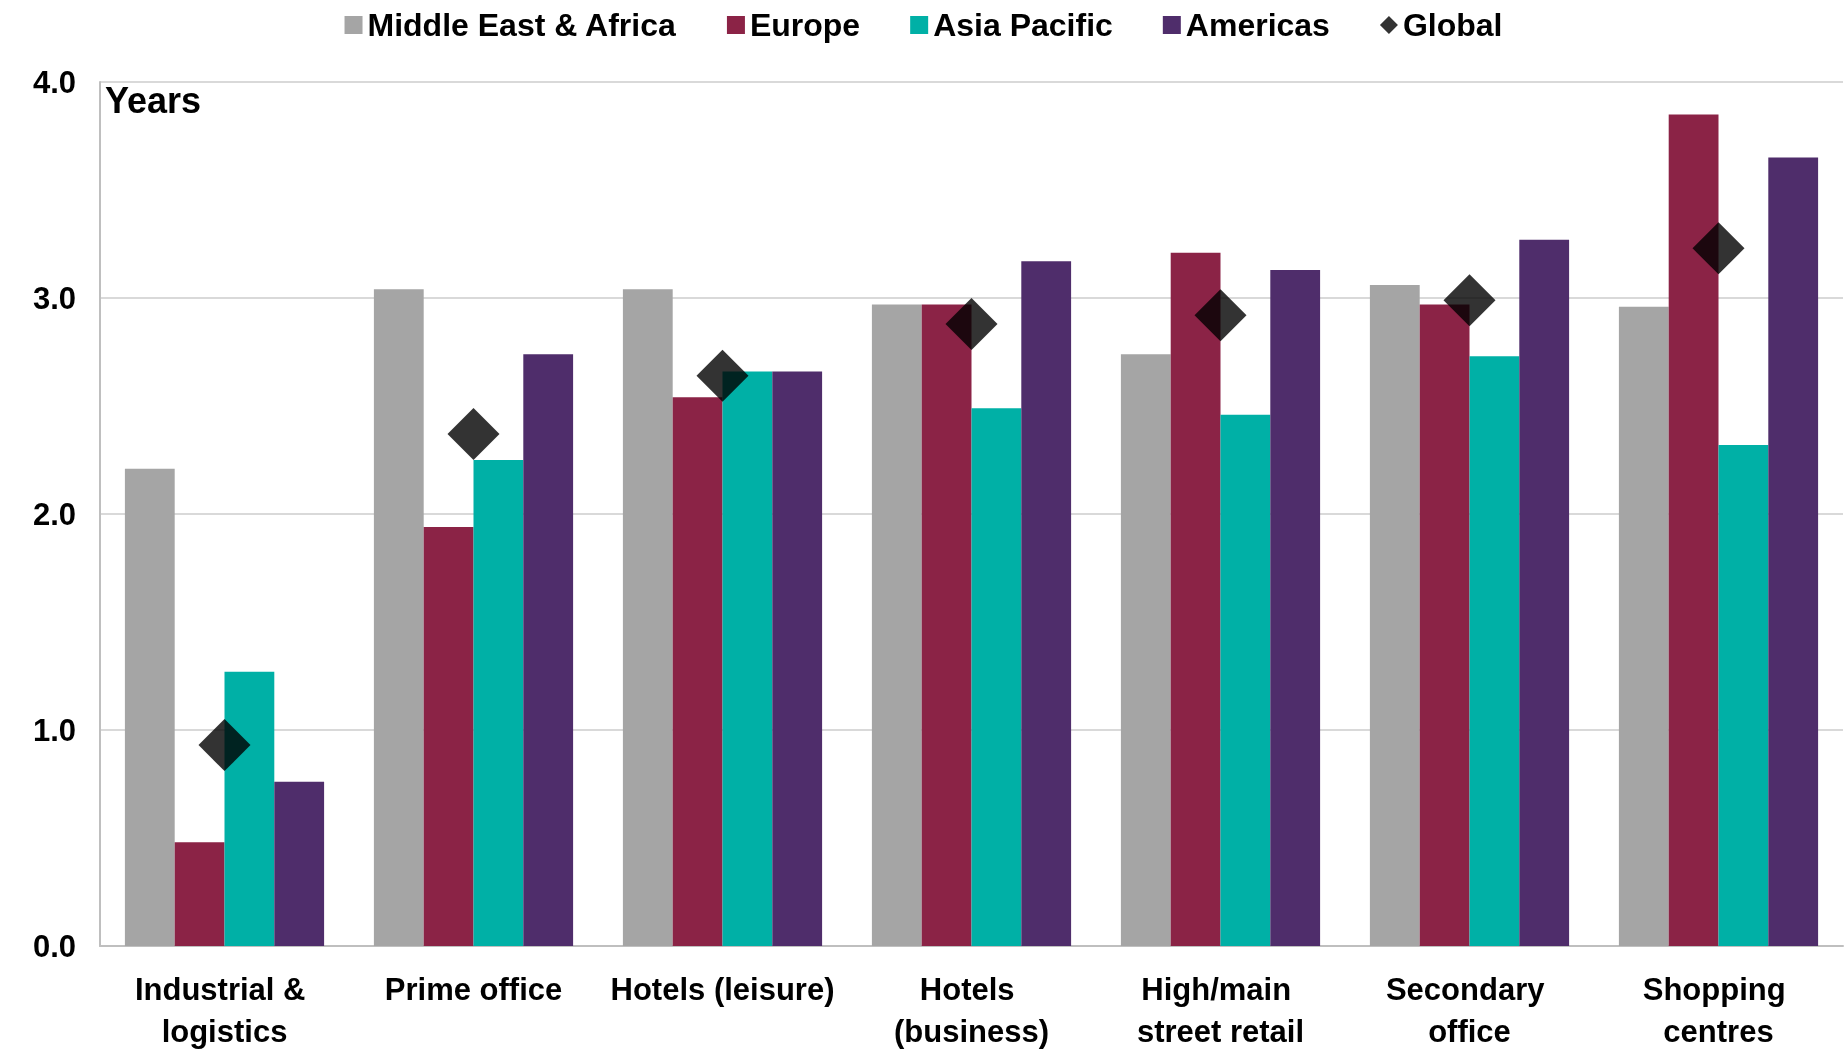 Image resolution: width=1847 pixels, height=1052 pixels. What do you see at coordinates (54, 946) in the screenshot?
I see `y-tick-label: 0.0` at bounding box center [54, 946].